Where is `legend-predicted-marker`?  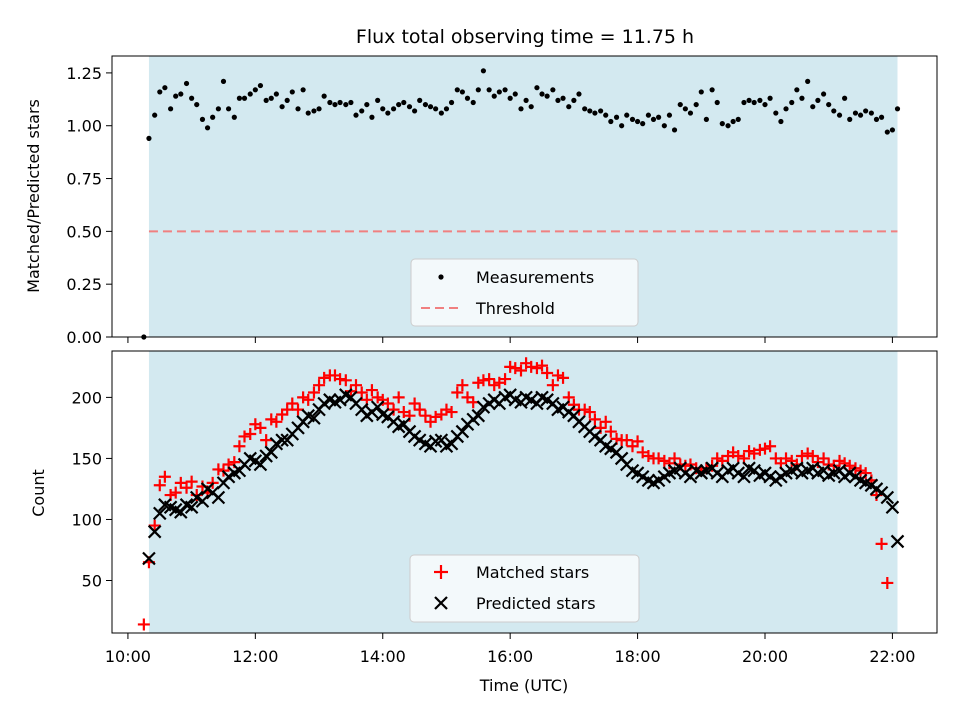 legend-predicted-marker is located at coordinates (441, 603).